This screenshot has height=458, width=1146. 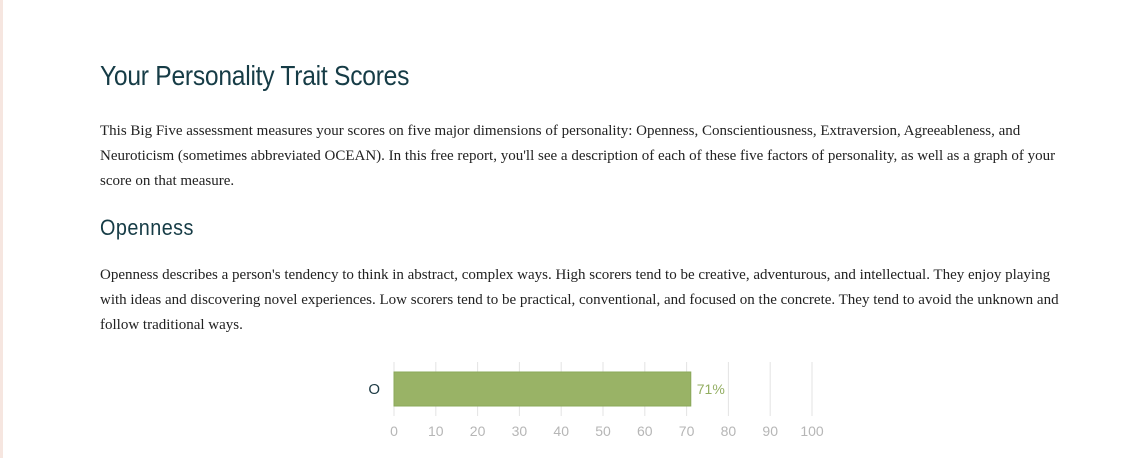 What do you see at coordinates (603, 431) in the screenshot?
I see `x-tick-label-50: 50` at bounding box center [603, 431].